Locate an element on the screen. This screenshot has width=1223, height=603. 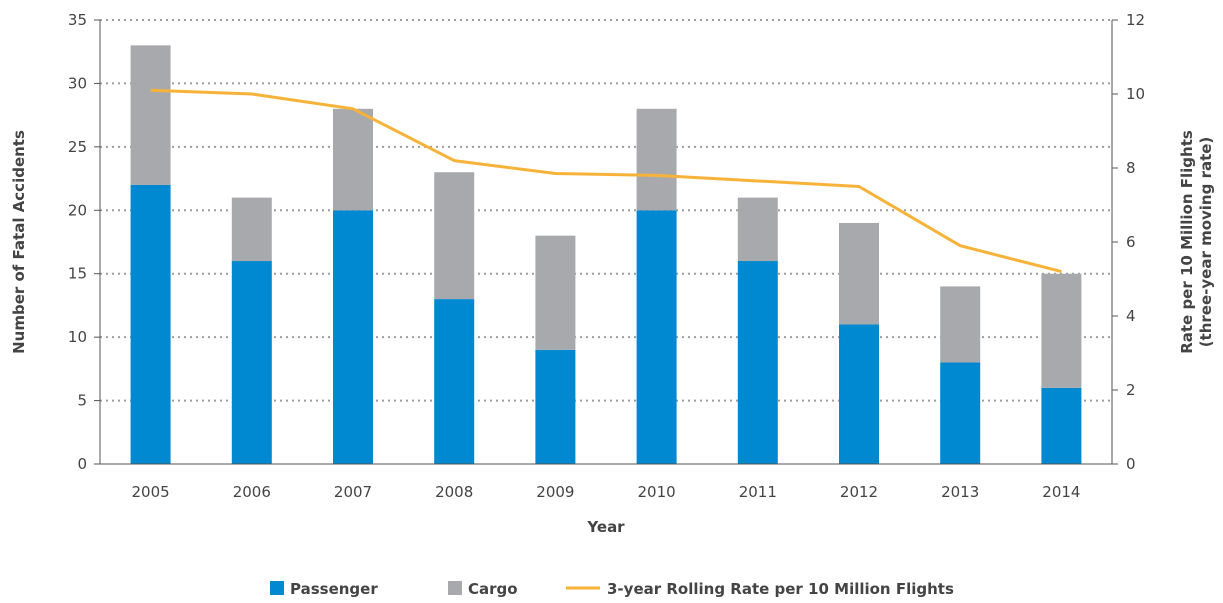
x-tick-label: 2013 is located at coordinates (960, 492).